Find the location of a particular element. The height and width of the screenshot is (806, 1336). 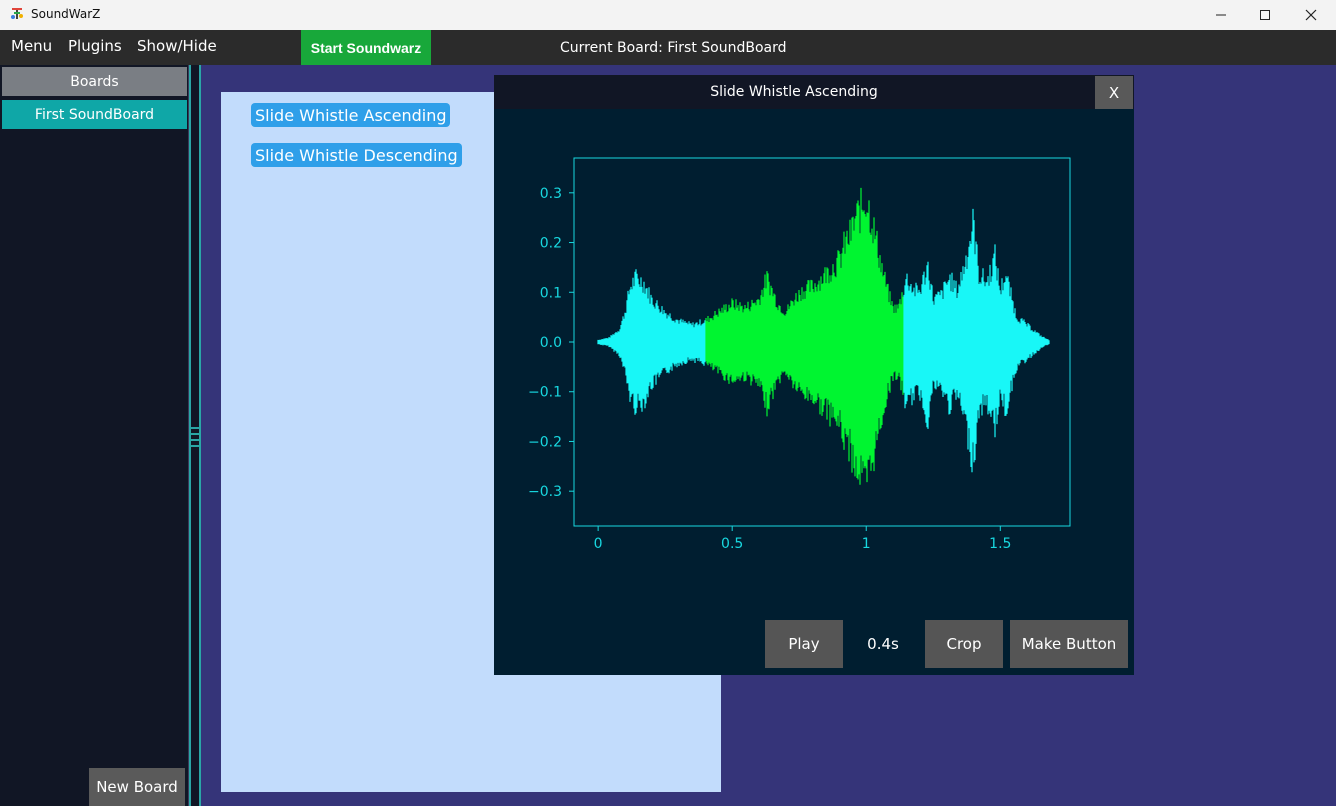

duration-label: 0.4s is located at coordinates (883, 644).